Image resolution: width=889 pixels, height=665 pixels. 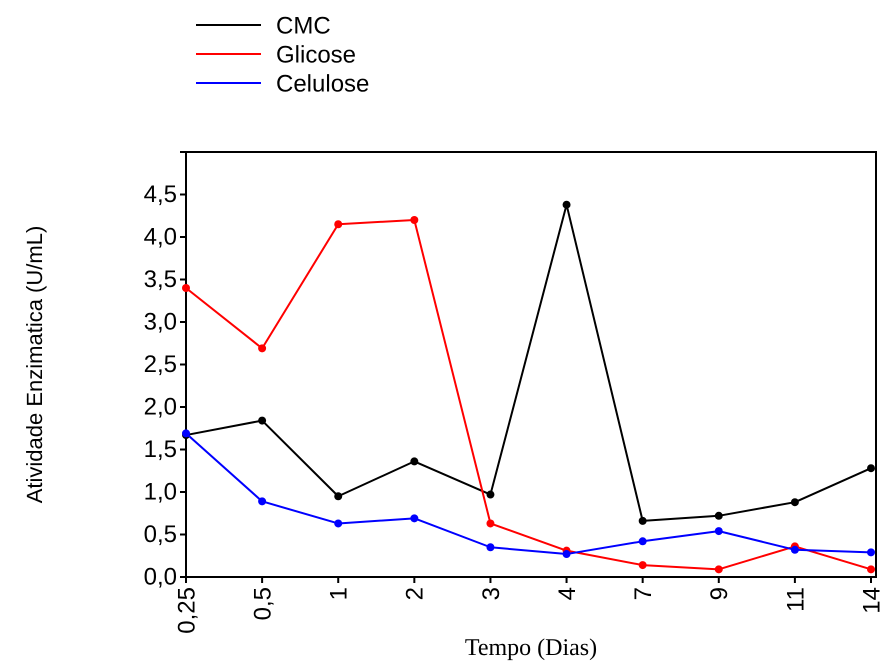 What do you see at coordinates (796, 599) in the screenshot?
I see `x-tick-label: 11` at bounding box center [796, 599].